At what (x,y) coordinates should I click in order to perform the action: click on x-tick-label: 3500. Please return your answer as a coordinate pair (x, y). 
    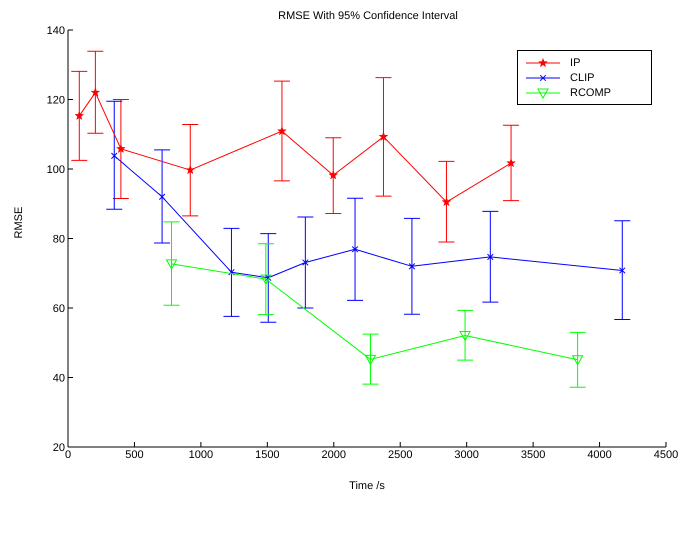
    Looking at the image, I should click on (533, 454).